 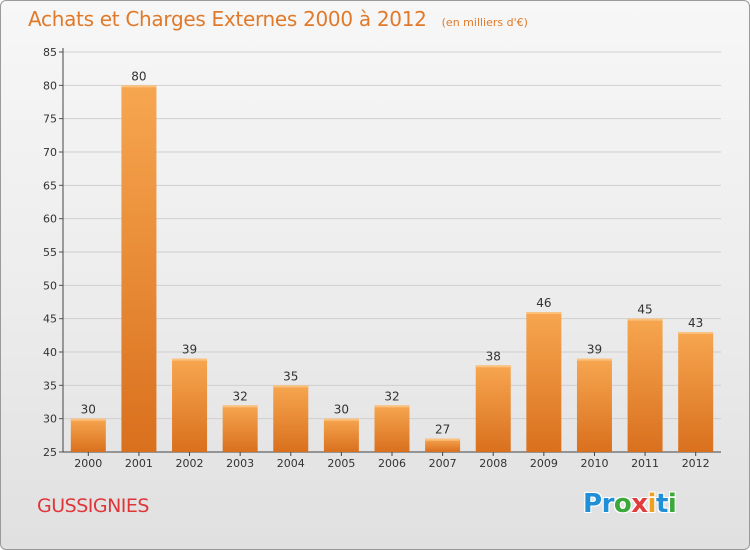 I want to click on y-tick-label: 55, so click(x=50, y=252).